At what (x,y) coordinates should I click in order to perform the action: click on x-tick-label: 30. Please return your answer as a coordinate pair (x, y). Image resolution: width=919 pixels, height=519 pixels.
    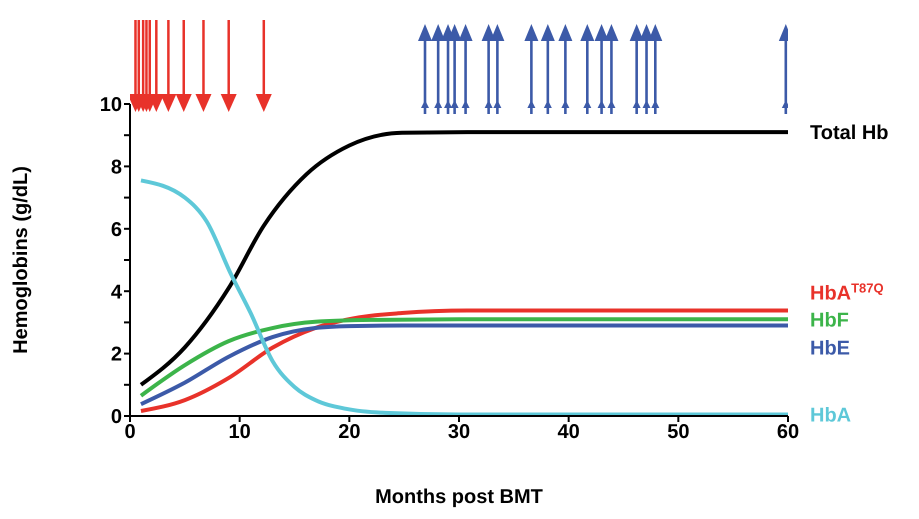
    Looking at the image, I should click on (459, 432).